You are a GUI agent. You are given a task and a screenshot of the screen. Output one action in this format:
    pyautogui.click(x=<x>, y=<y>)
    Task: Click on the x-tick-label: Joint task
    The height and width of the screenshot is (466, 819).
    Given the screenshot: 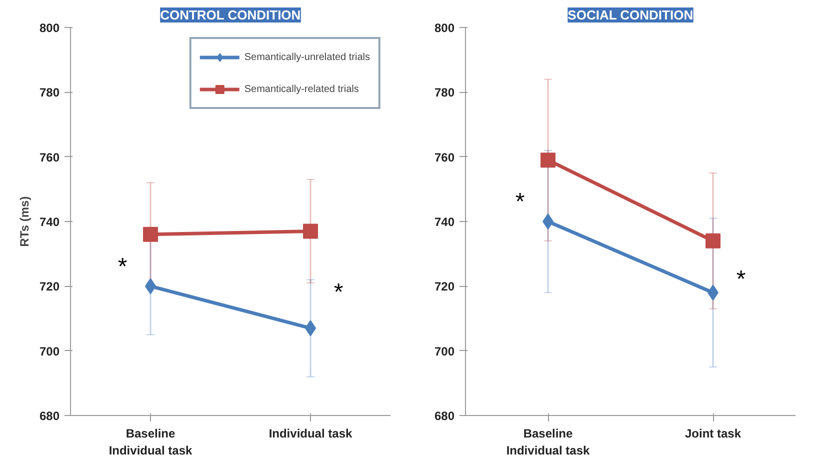 What is the action you would take?
    pyautogui.click(x=713, y=433)
    